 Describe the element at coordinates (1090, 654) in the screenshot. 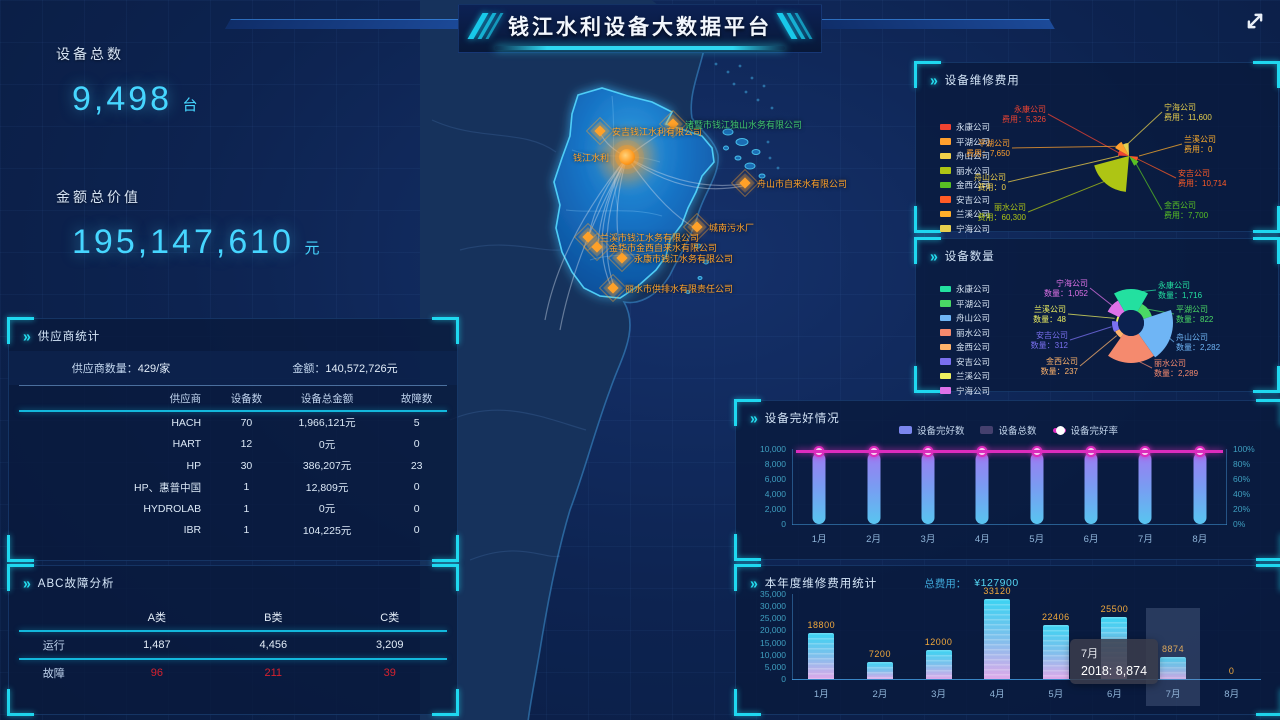

I see `tooltip-title: 7月` at that location.